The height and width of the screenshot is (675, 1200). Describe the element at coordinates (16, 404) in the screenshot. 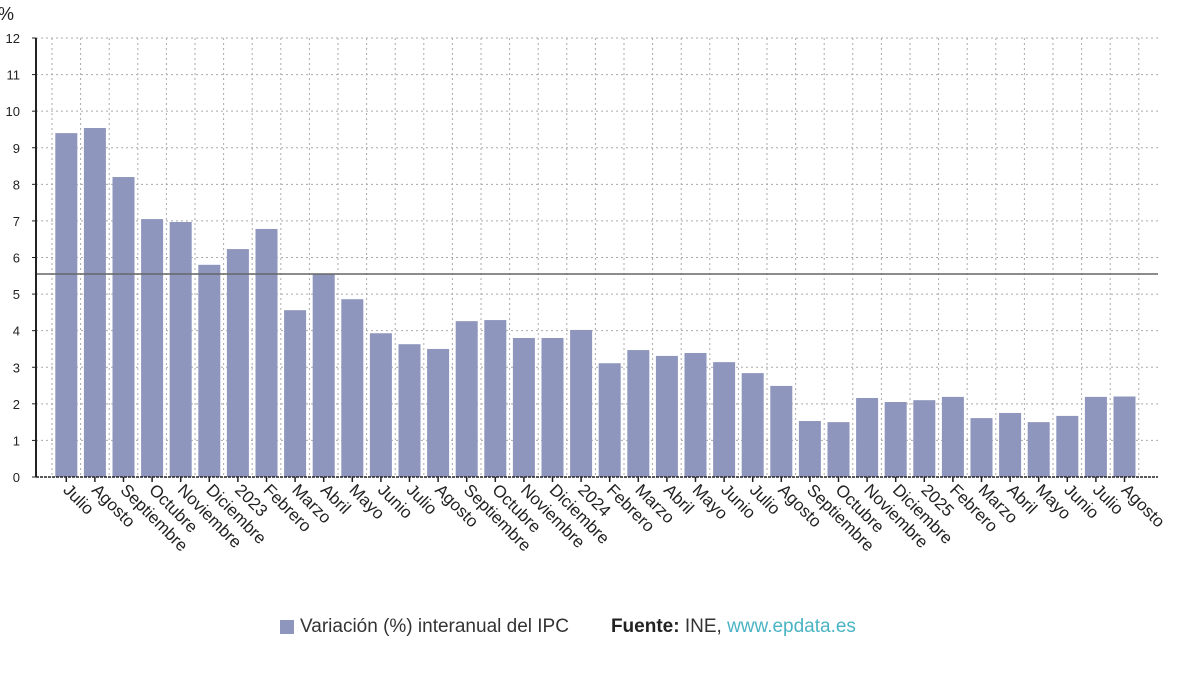

I see `y-tick-label: 2` at that location.